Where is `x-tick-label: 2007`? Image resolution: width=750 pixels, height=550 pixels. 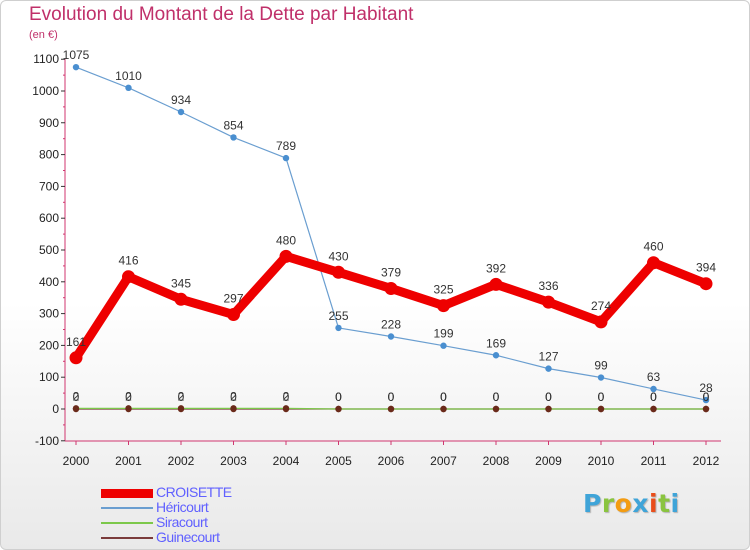 x-tick-label: 2007 is located at coordinates (443, 461).